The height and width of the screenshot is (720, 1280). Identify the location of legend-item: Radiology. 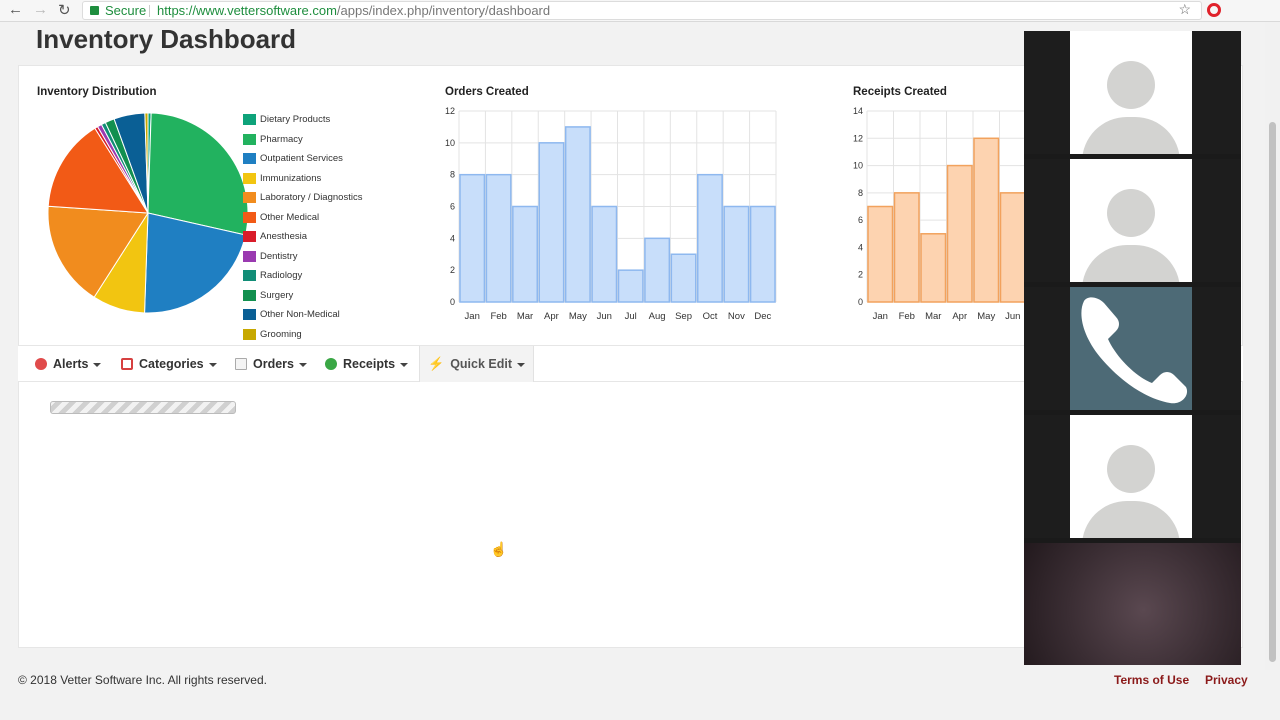
(302, 276).